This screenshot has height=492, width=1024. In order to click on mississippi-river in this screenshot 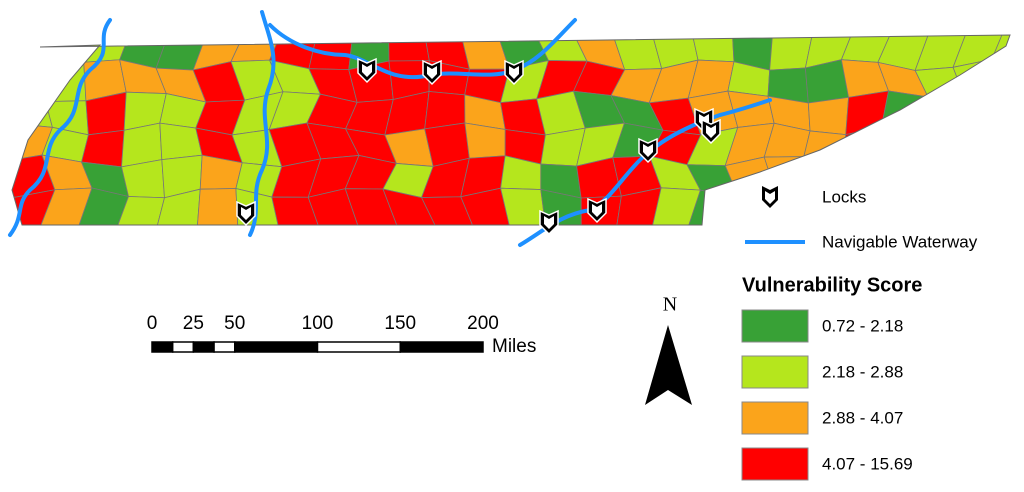, I will do `click(60, 127)`.